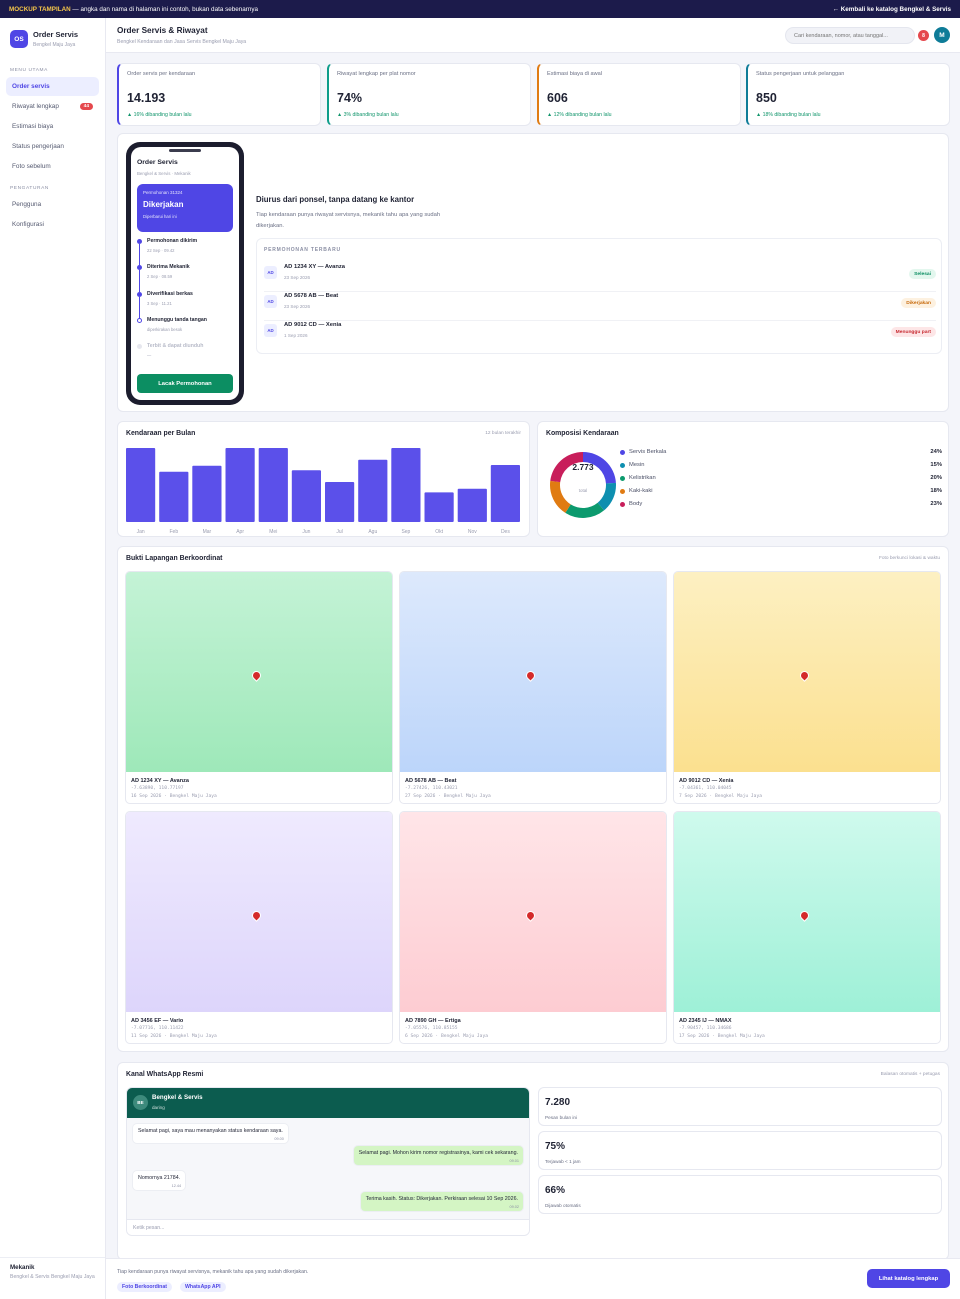 The image size is (960, 1299). What do you see at coordinates (38, 146) in the screenshot?
I see `nav-label: Status pengerjaan` at bounding box center [38, 146].